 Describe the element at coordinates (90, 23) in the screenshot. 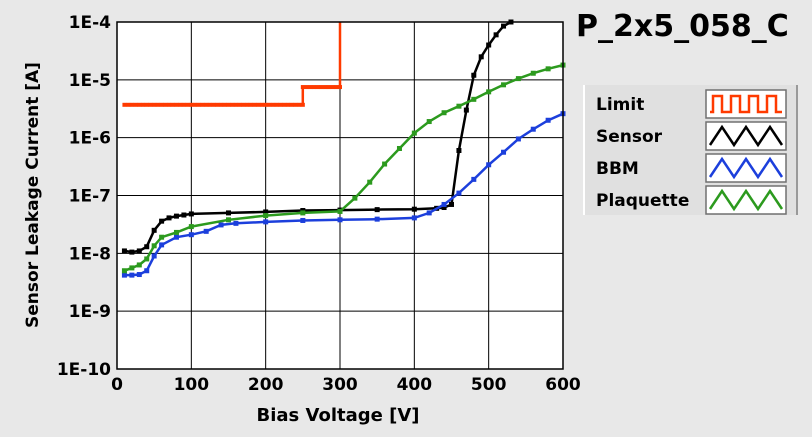

I see `y-tick-label: 1E-4` at that location.